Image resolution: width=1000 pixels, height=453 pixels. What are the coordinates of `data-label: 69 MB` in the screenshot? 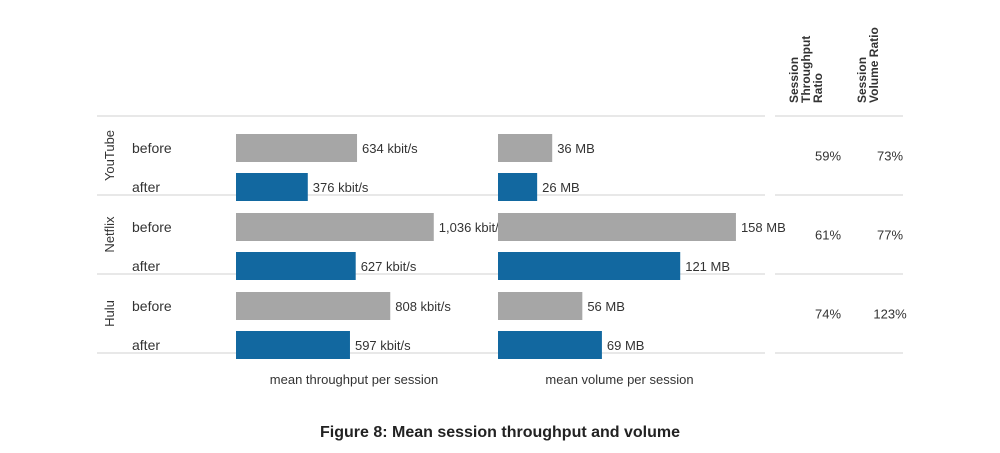 It's located at (626, 345).